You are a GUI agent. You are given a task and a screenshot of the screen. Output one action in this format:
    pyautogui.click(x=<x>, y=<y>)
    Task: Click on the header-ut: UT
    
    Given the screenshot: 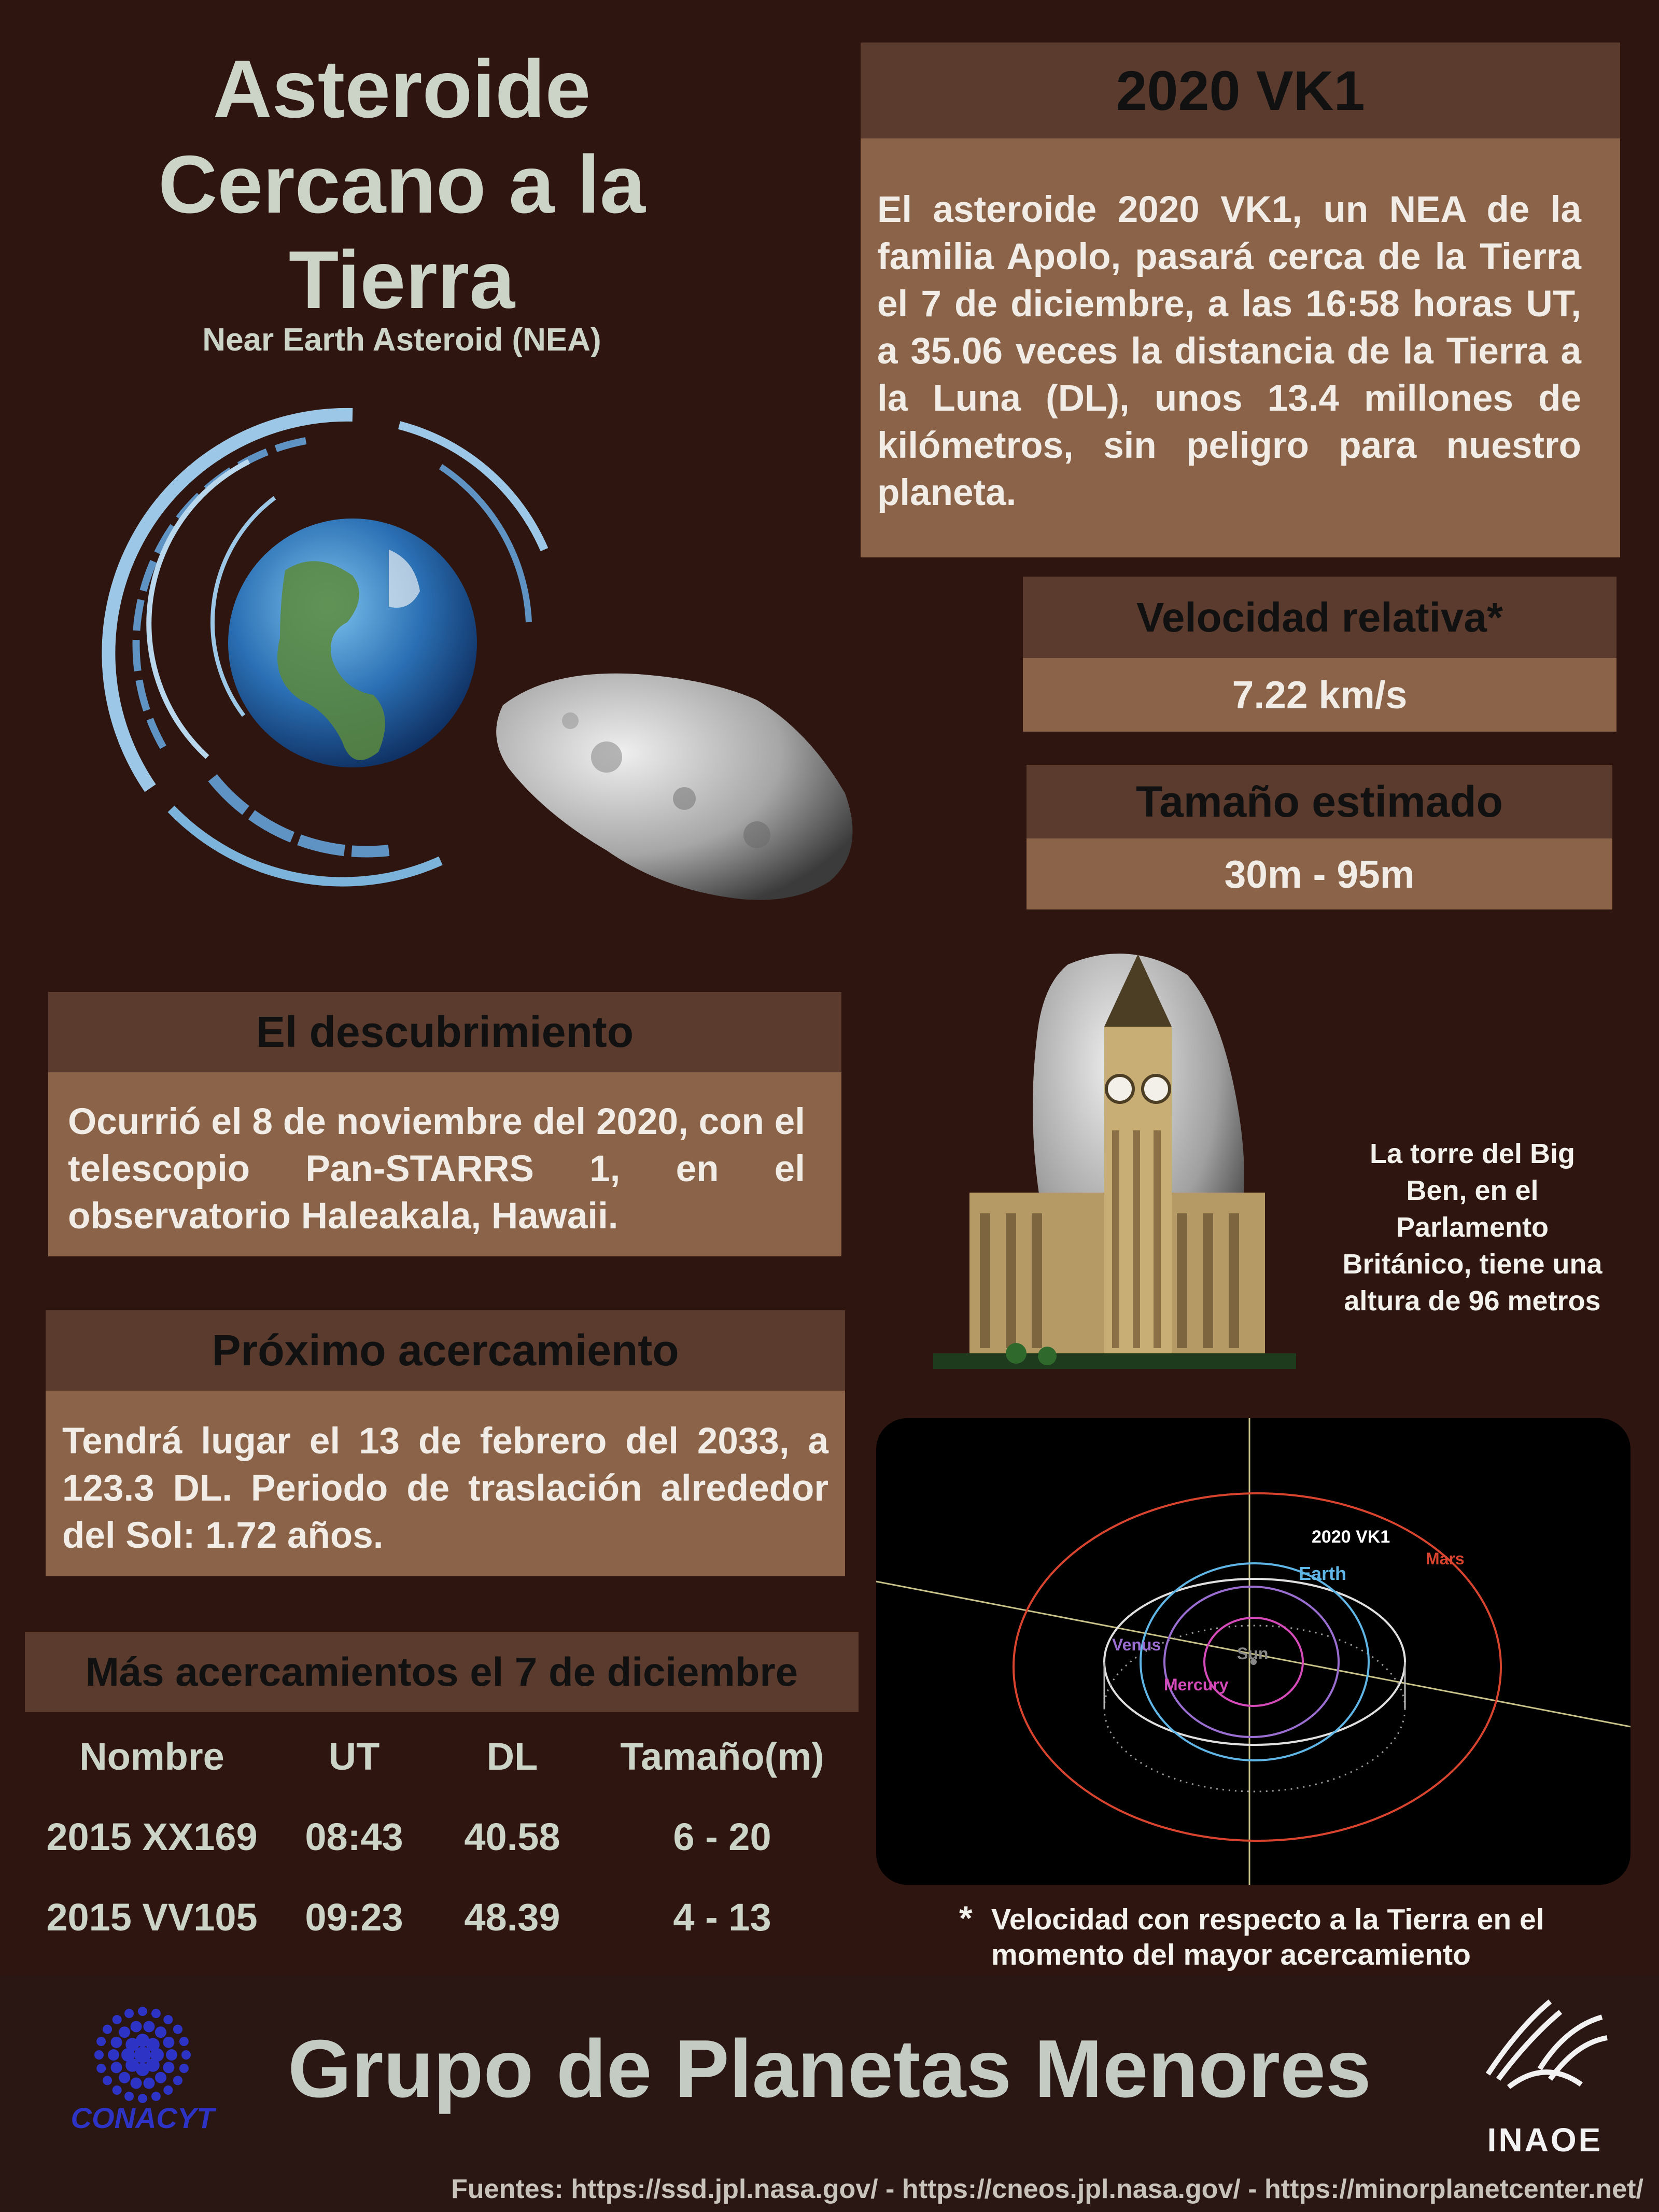 What is the action you would take?
    pyautogui.click(x=354, y=1756)
    